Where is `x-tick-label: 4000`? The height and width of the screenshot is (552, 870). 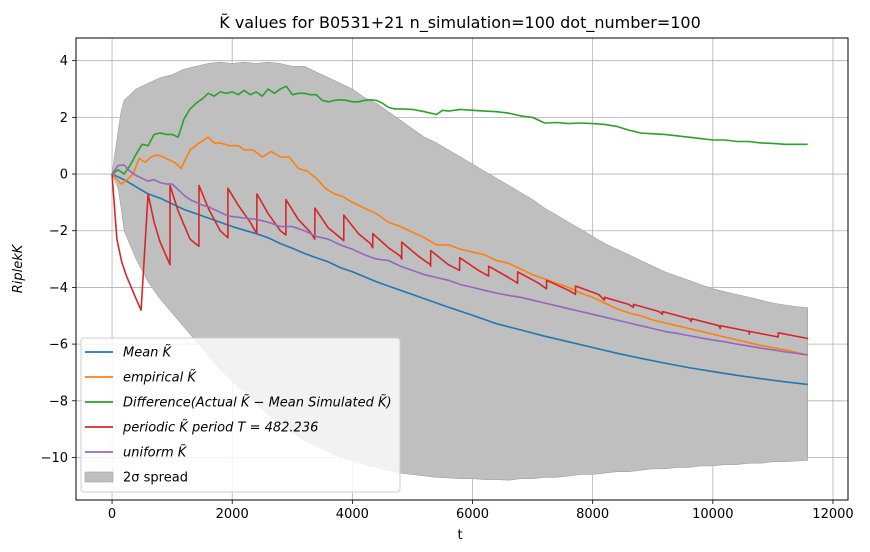 x-tick-label: 4000 is located at coordinates (352, 514).